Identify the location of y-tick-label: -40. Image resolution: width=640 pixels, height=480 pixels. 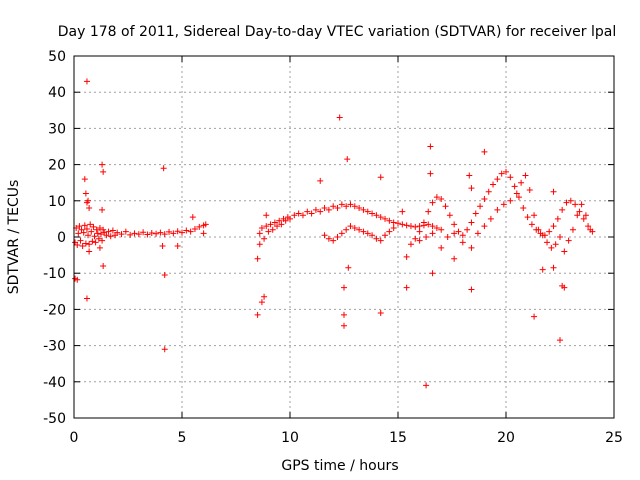
(54, 383).